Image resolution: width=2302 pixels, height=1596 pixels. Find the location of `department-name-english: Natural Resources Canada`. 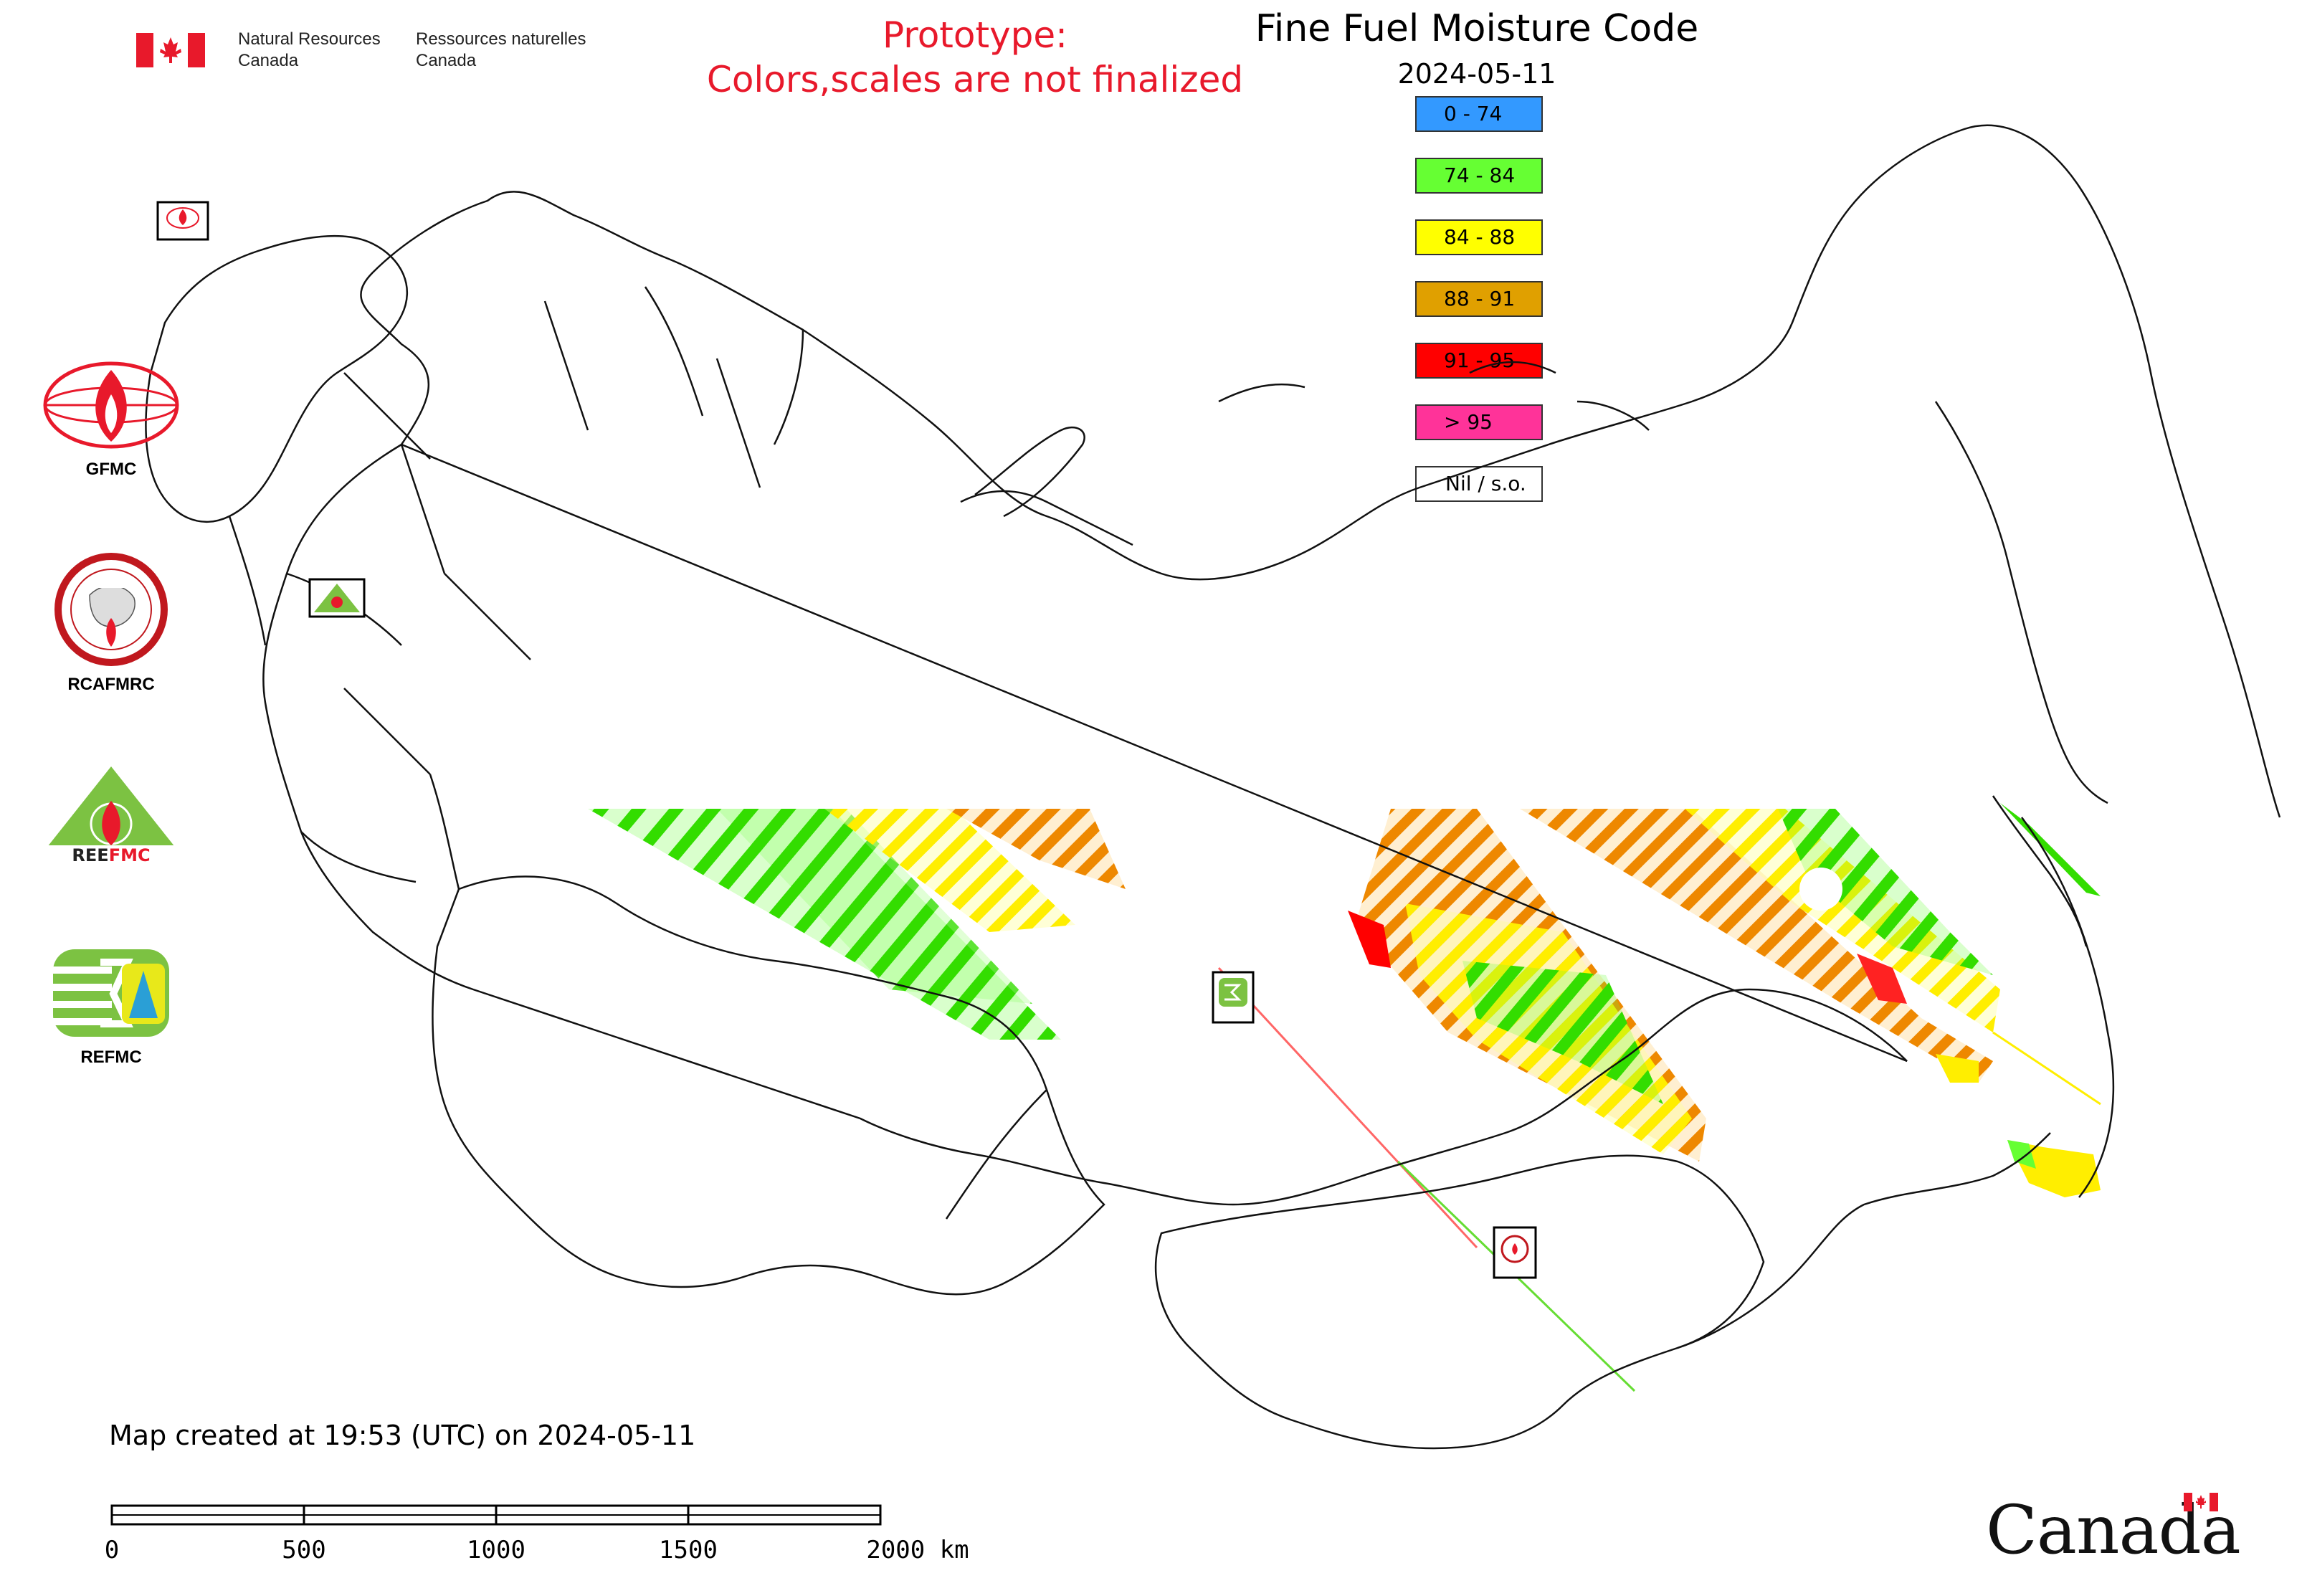

department-name-english: Natural Resources Canada is located at coordinates (310, 50).